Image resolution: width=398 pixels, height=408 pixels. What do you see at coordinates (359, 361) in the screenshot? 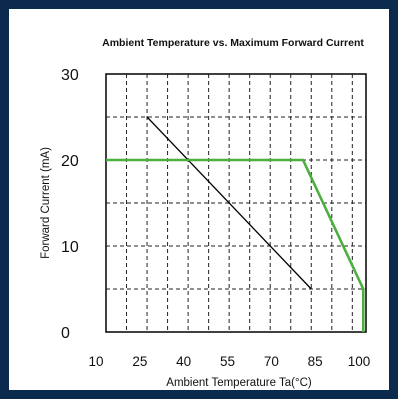
I see `x-tick-label: 100` at bounding box center [359, 361].